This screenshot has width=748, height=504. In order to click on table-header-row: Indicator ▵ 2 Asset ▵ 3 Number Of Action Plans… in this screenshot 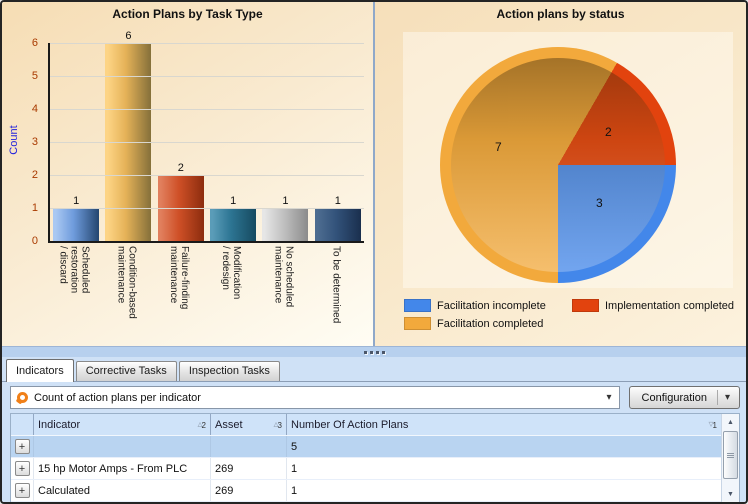, I will do `click(375, 425)`.